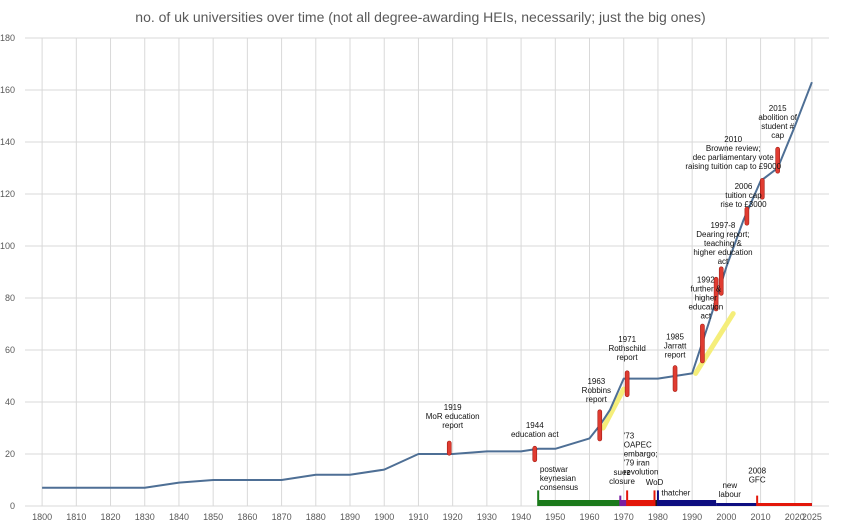  I want to click on x-tick-label: 1870, so click(282, 517).